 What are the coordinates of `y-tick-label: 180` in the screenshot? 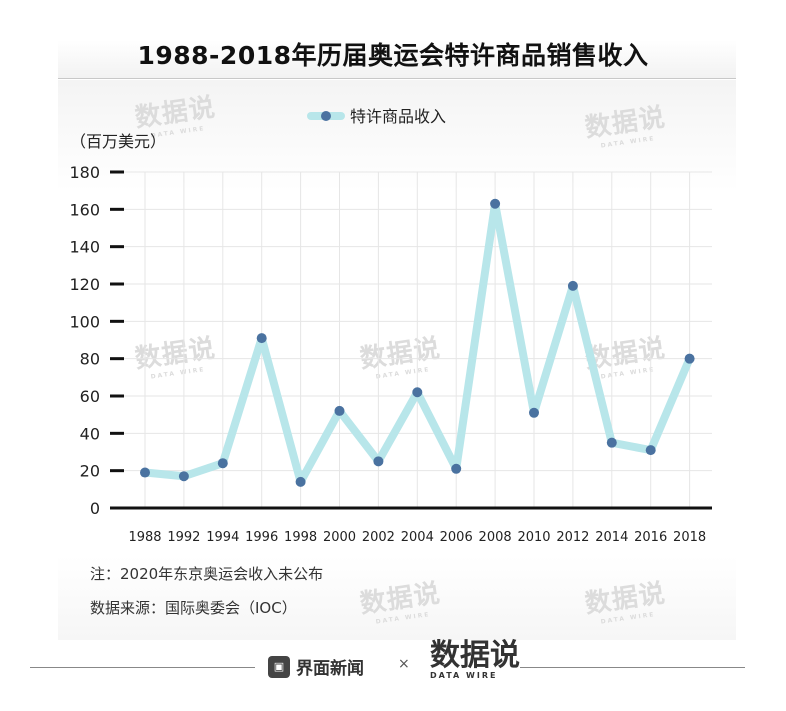 It's located at (84, 172).